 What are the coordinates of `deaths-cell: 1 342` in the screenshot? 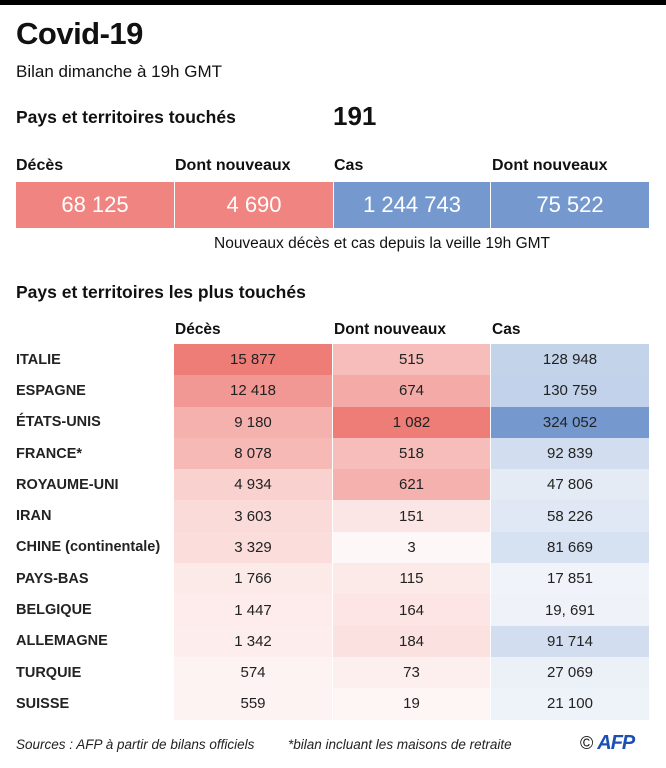 It's located at (253, 641).